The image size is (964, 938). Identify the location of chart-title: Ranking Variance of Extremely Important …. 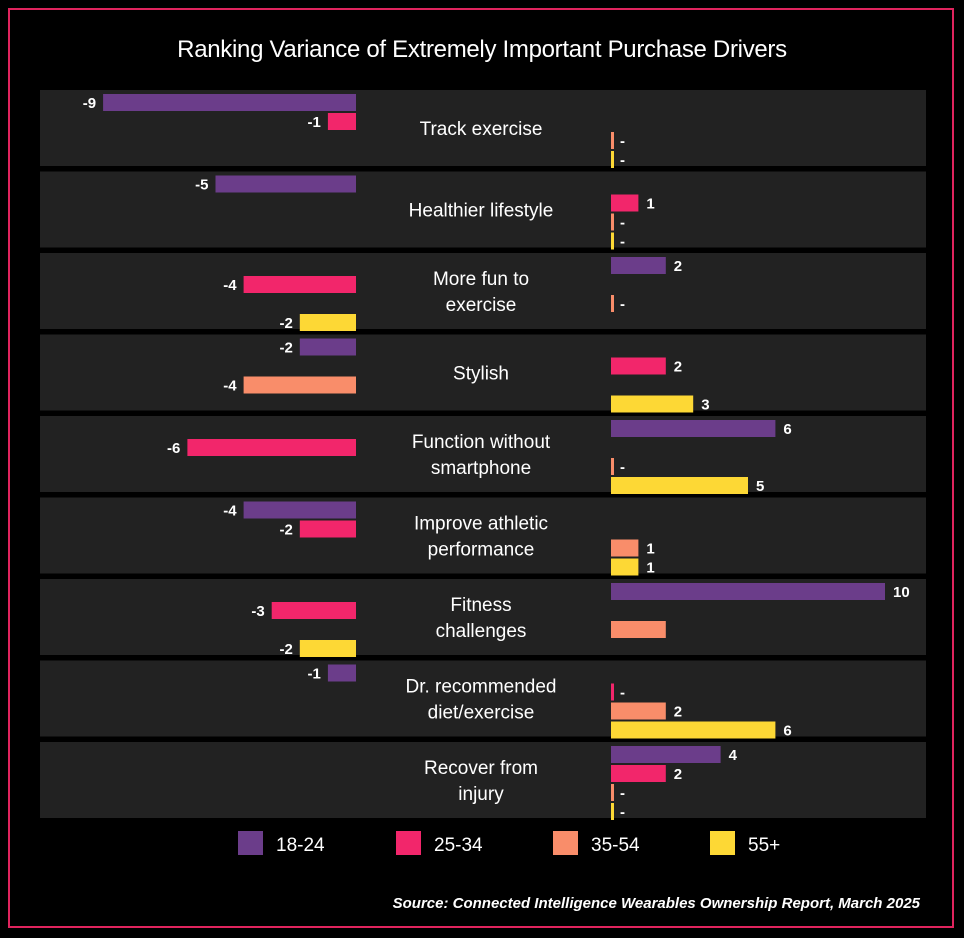
(482, 49).